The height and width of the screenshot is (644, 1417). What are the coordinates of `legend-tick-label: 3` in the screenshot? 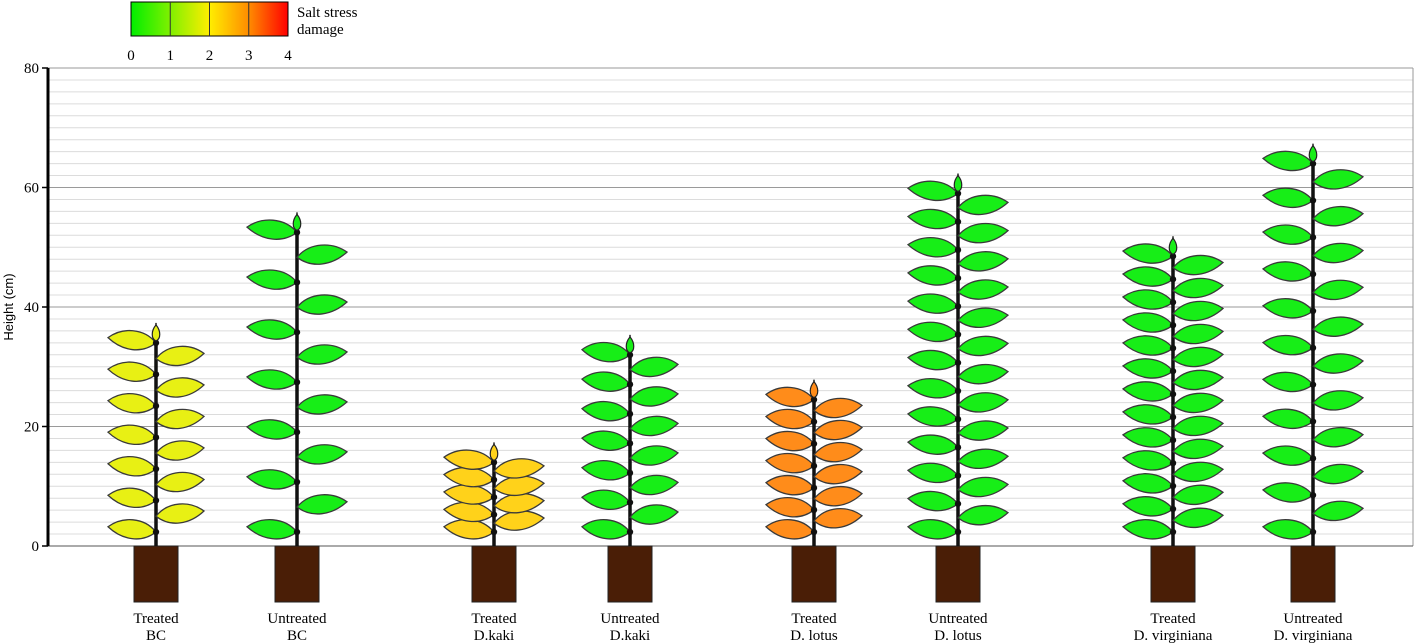 It's located at (249, 56).